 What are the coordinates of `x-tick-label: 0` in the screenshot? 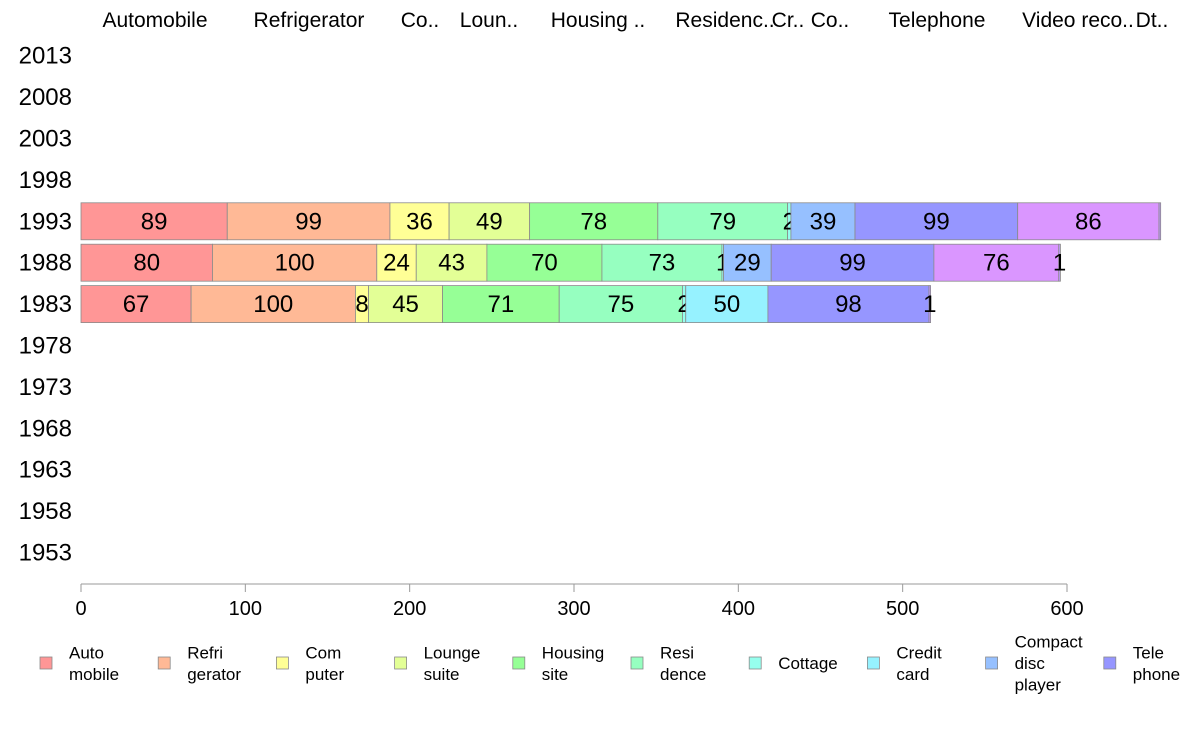 It's located at (80, 609).